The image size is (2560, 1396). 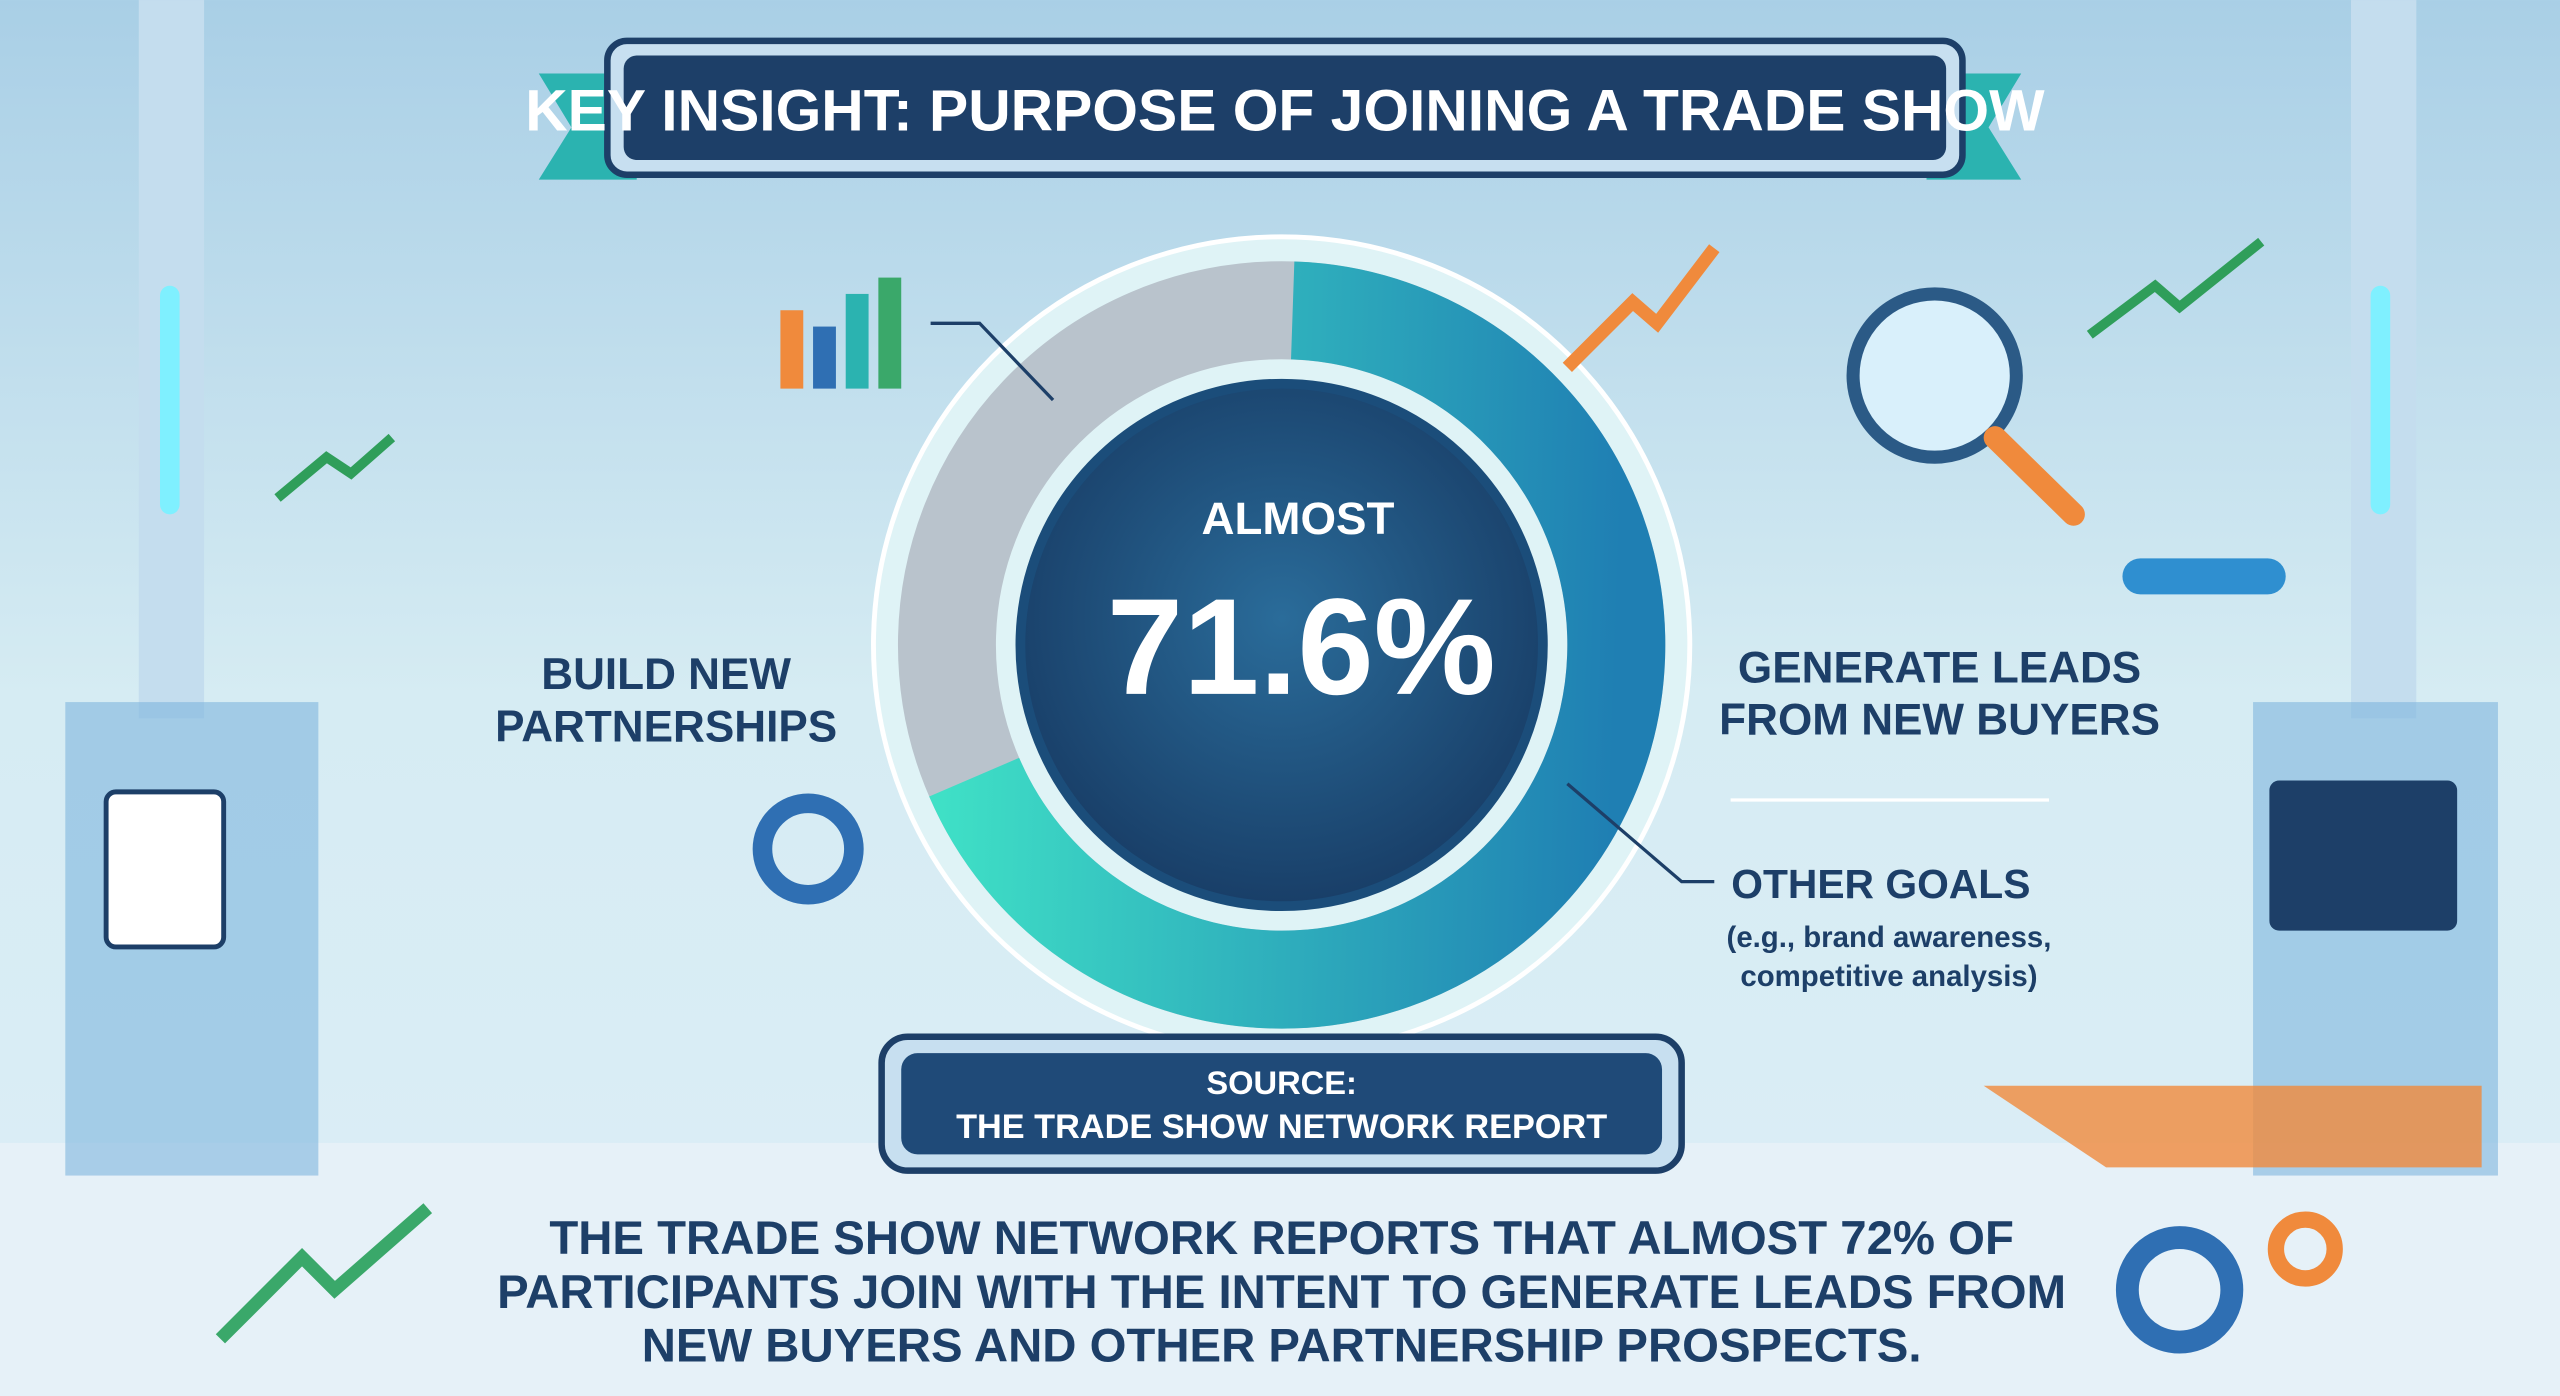 I want to click on magnifier-handle, so click(x=2034, y=476).